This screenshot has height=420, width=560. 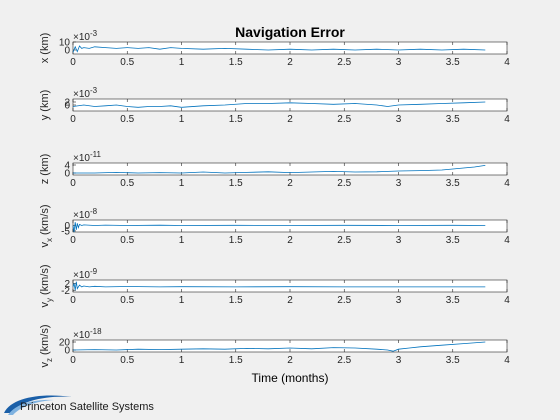 What do you see at coordinates (94, 90) in the screenshot?
I see `exponent-power: -3` at bounding box center [94, 90].